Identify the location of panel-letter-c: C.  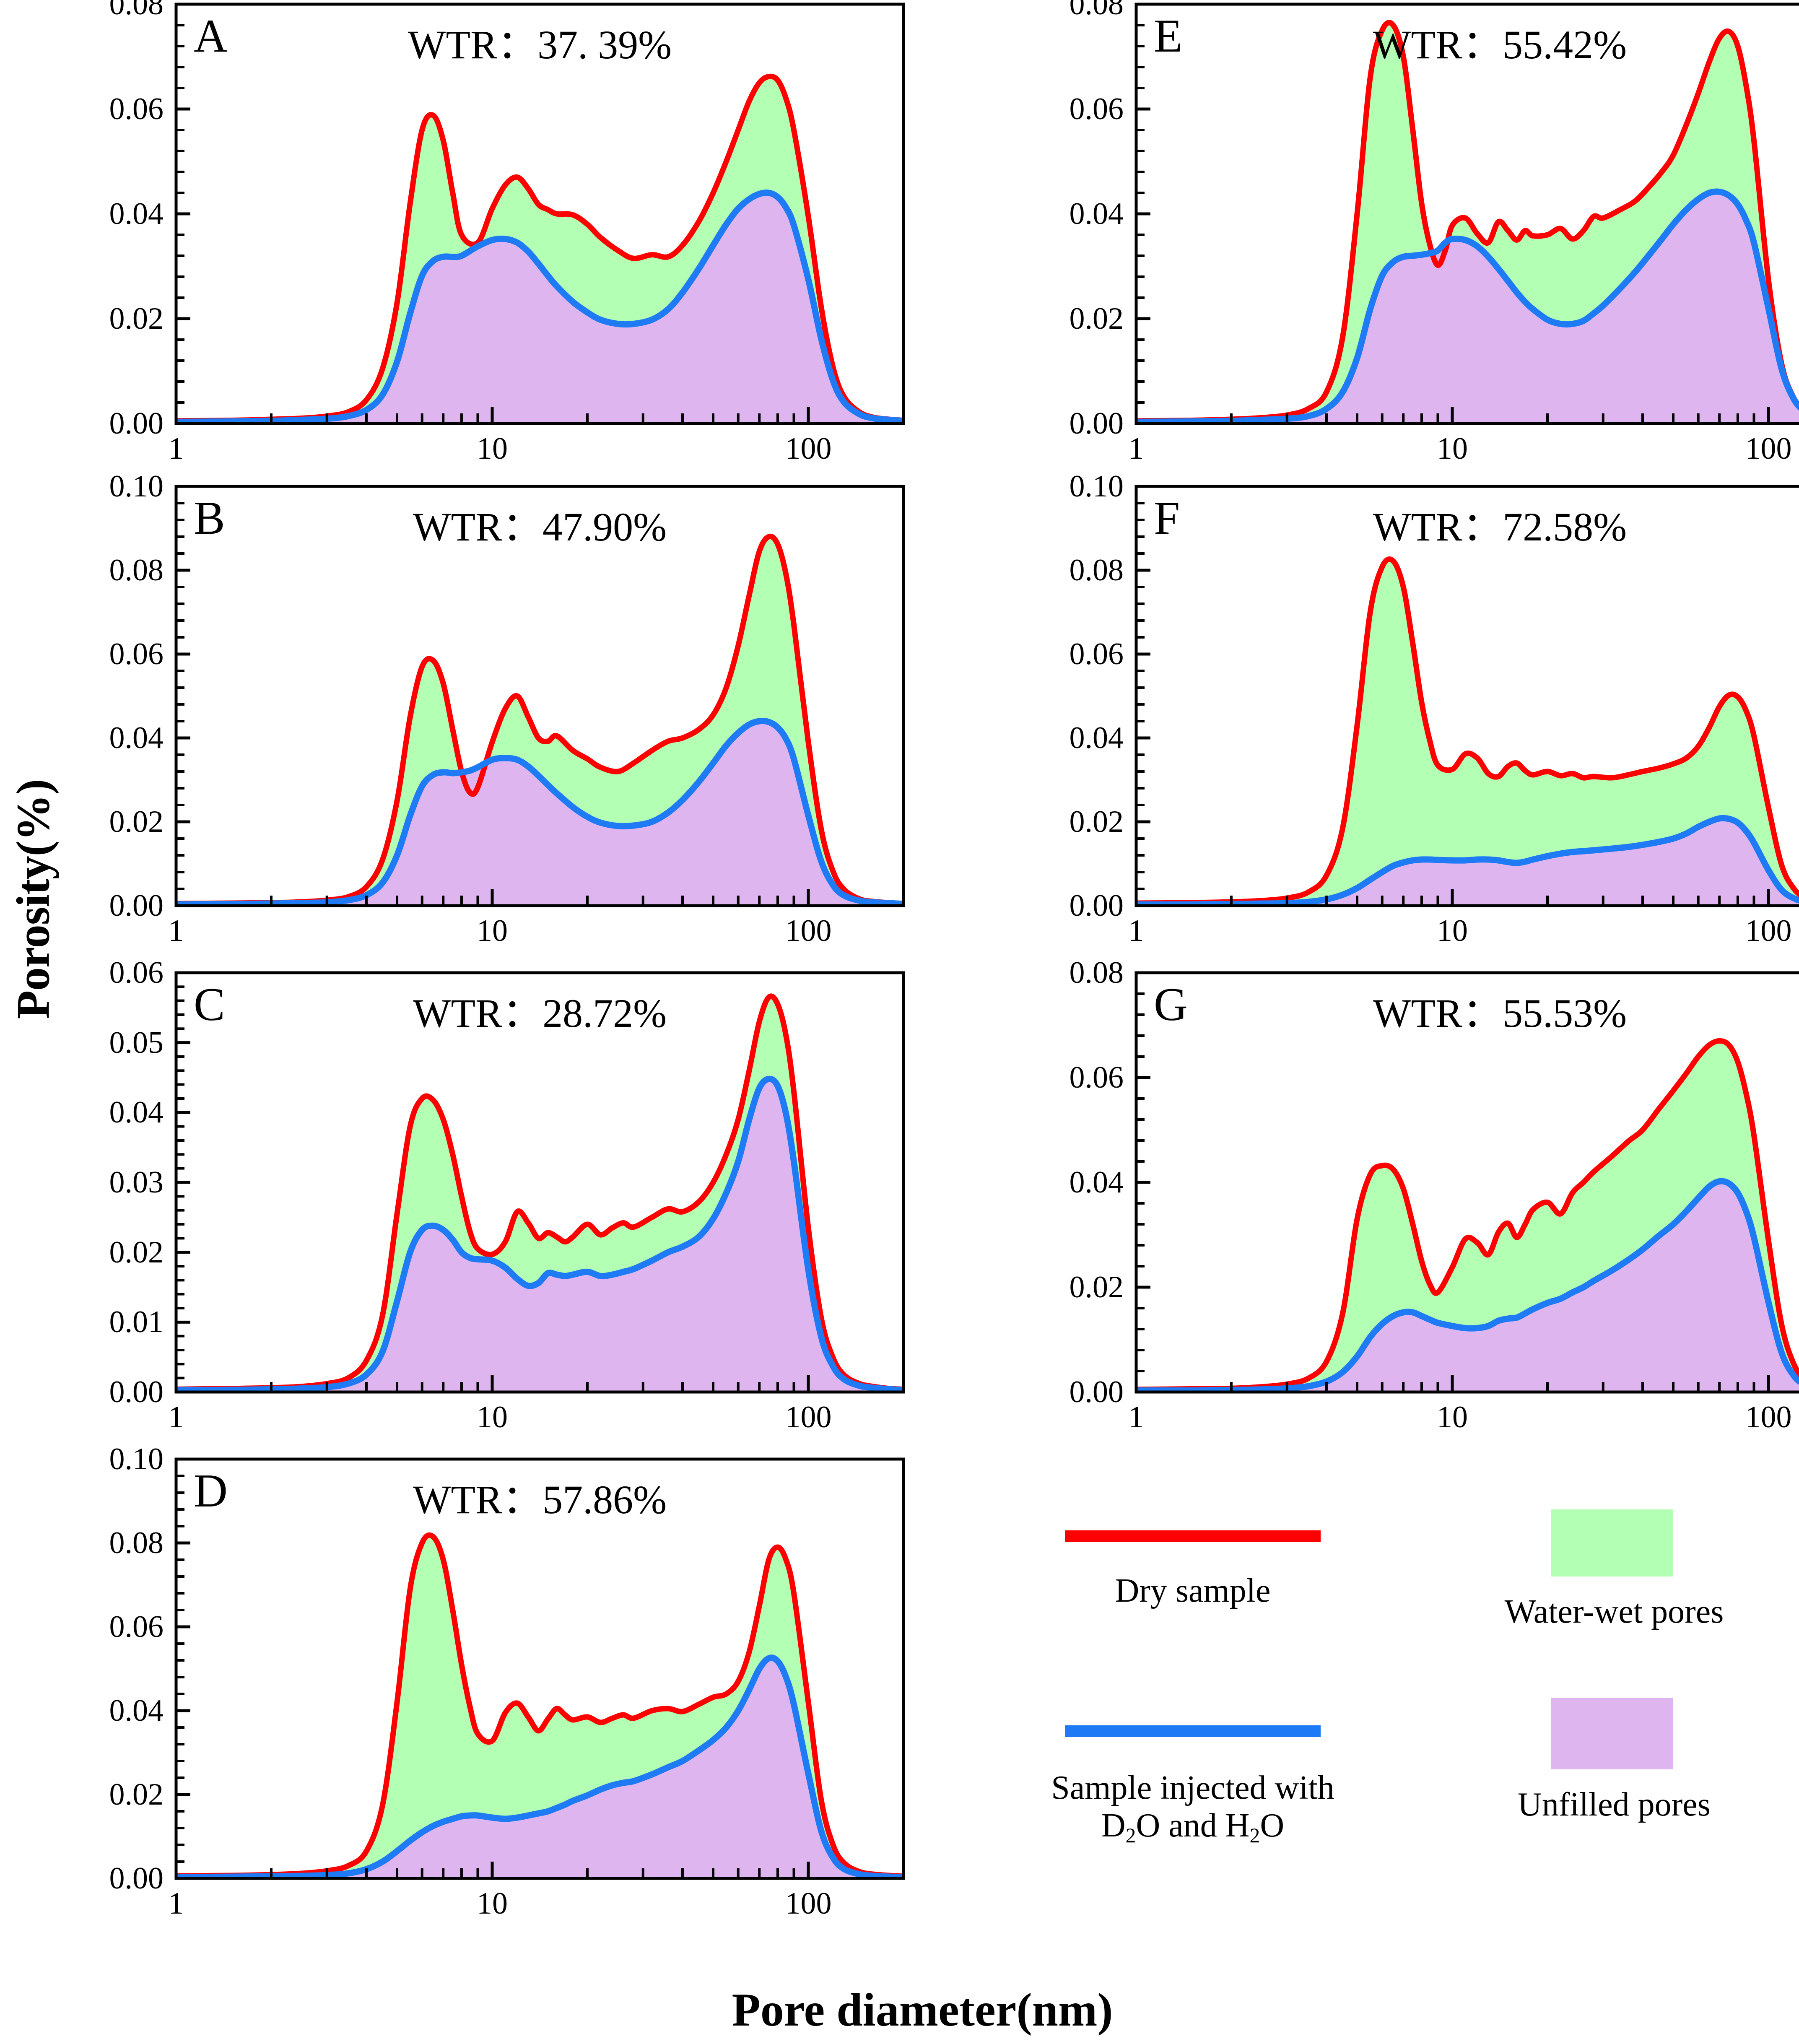
(209, 1005).